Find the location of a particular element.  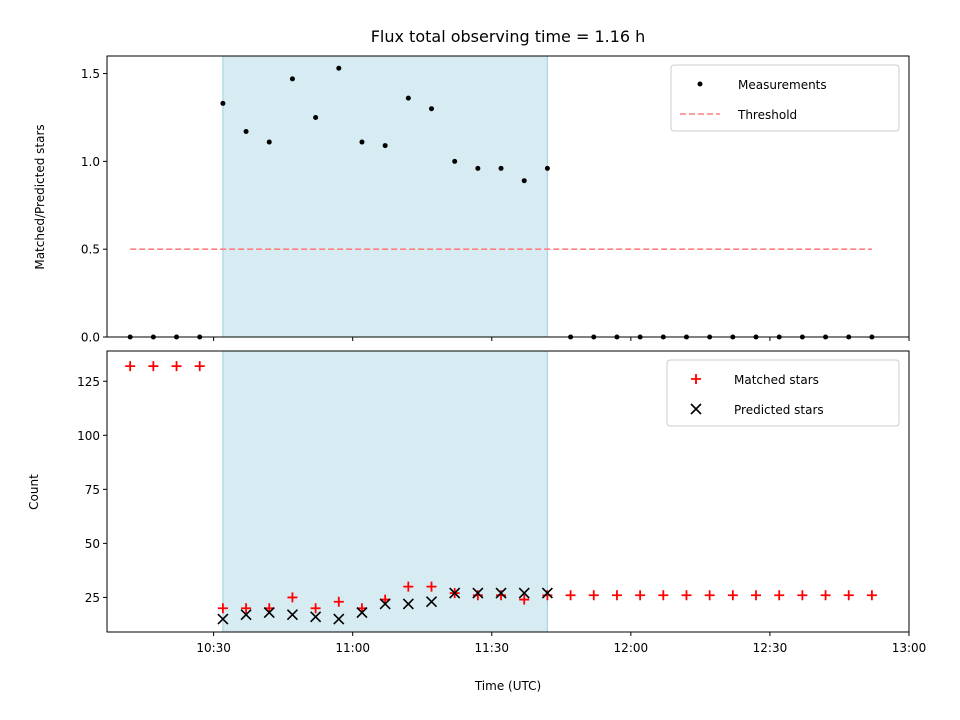

p0-observing-span is located at coordinates (385, 196).